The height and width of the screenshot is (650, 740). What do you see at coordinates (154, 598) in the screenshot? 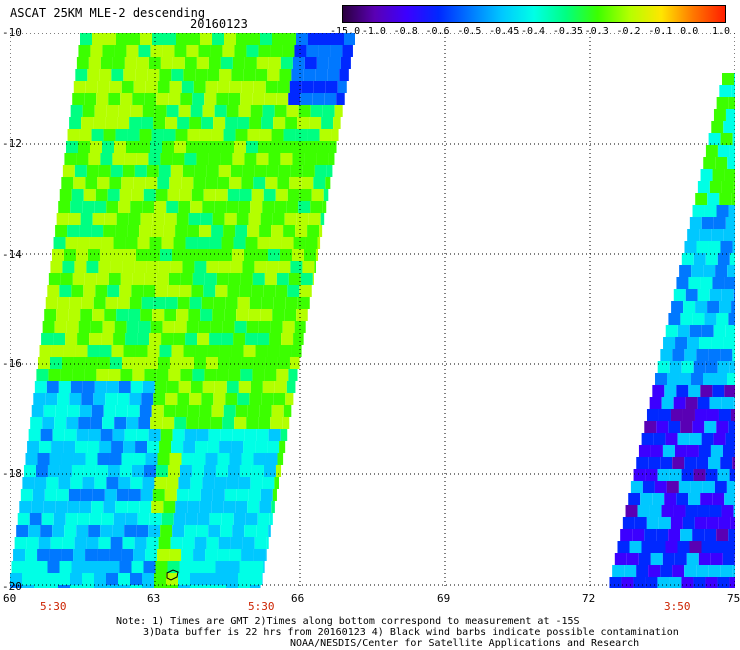
I see `lon-tick-label: 63` at bounding box center [154, 598].